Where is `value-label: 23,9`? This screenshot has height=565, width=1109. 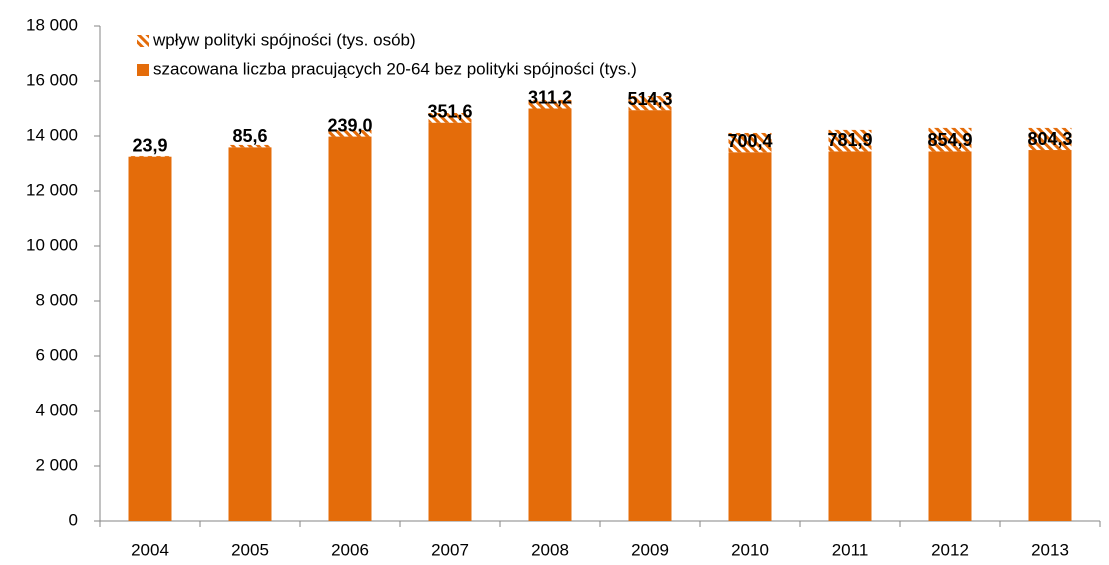 value-label: 23,9 is located at coordinates (149, 145).